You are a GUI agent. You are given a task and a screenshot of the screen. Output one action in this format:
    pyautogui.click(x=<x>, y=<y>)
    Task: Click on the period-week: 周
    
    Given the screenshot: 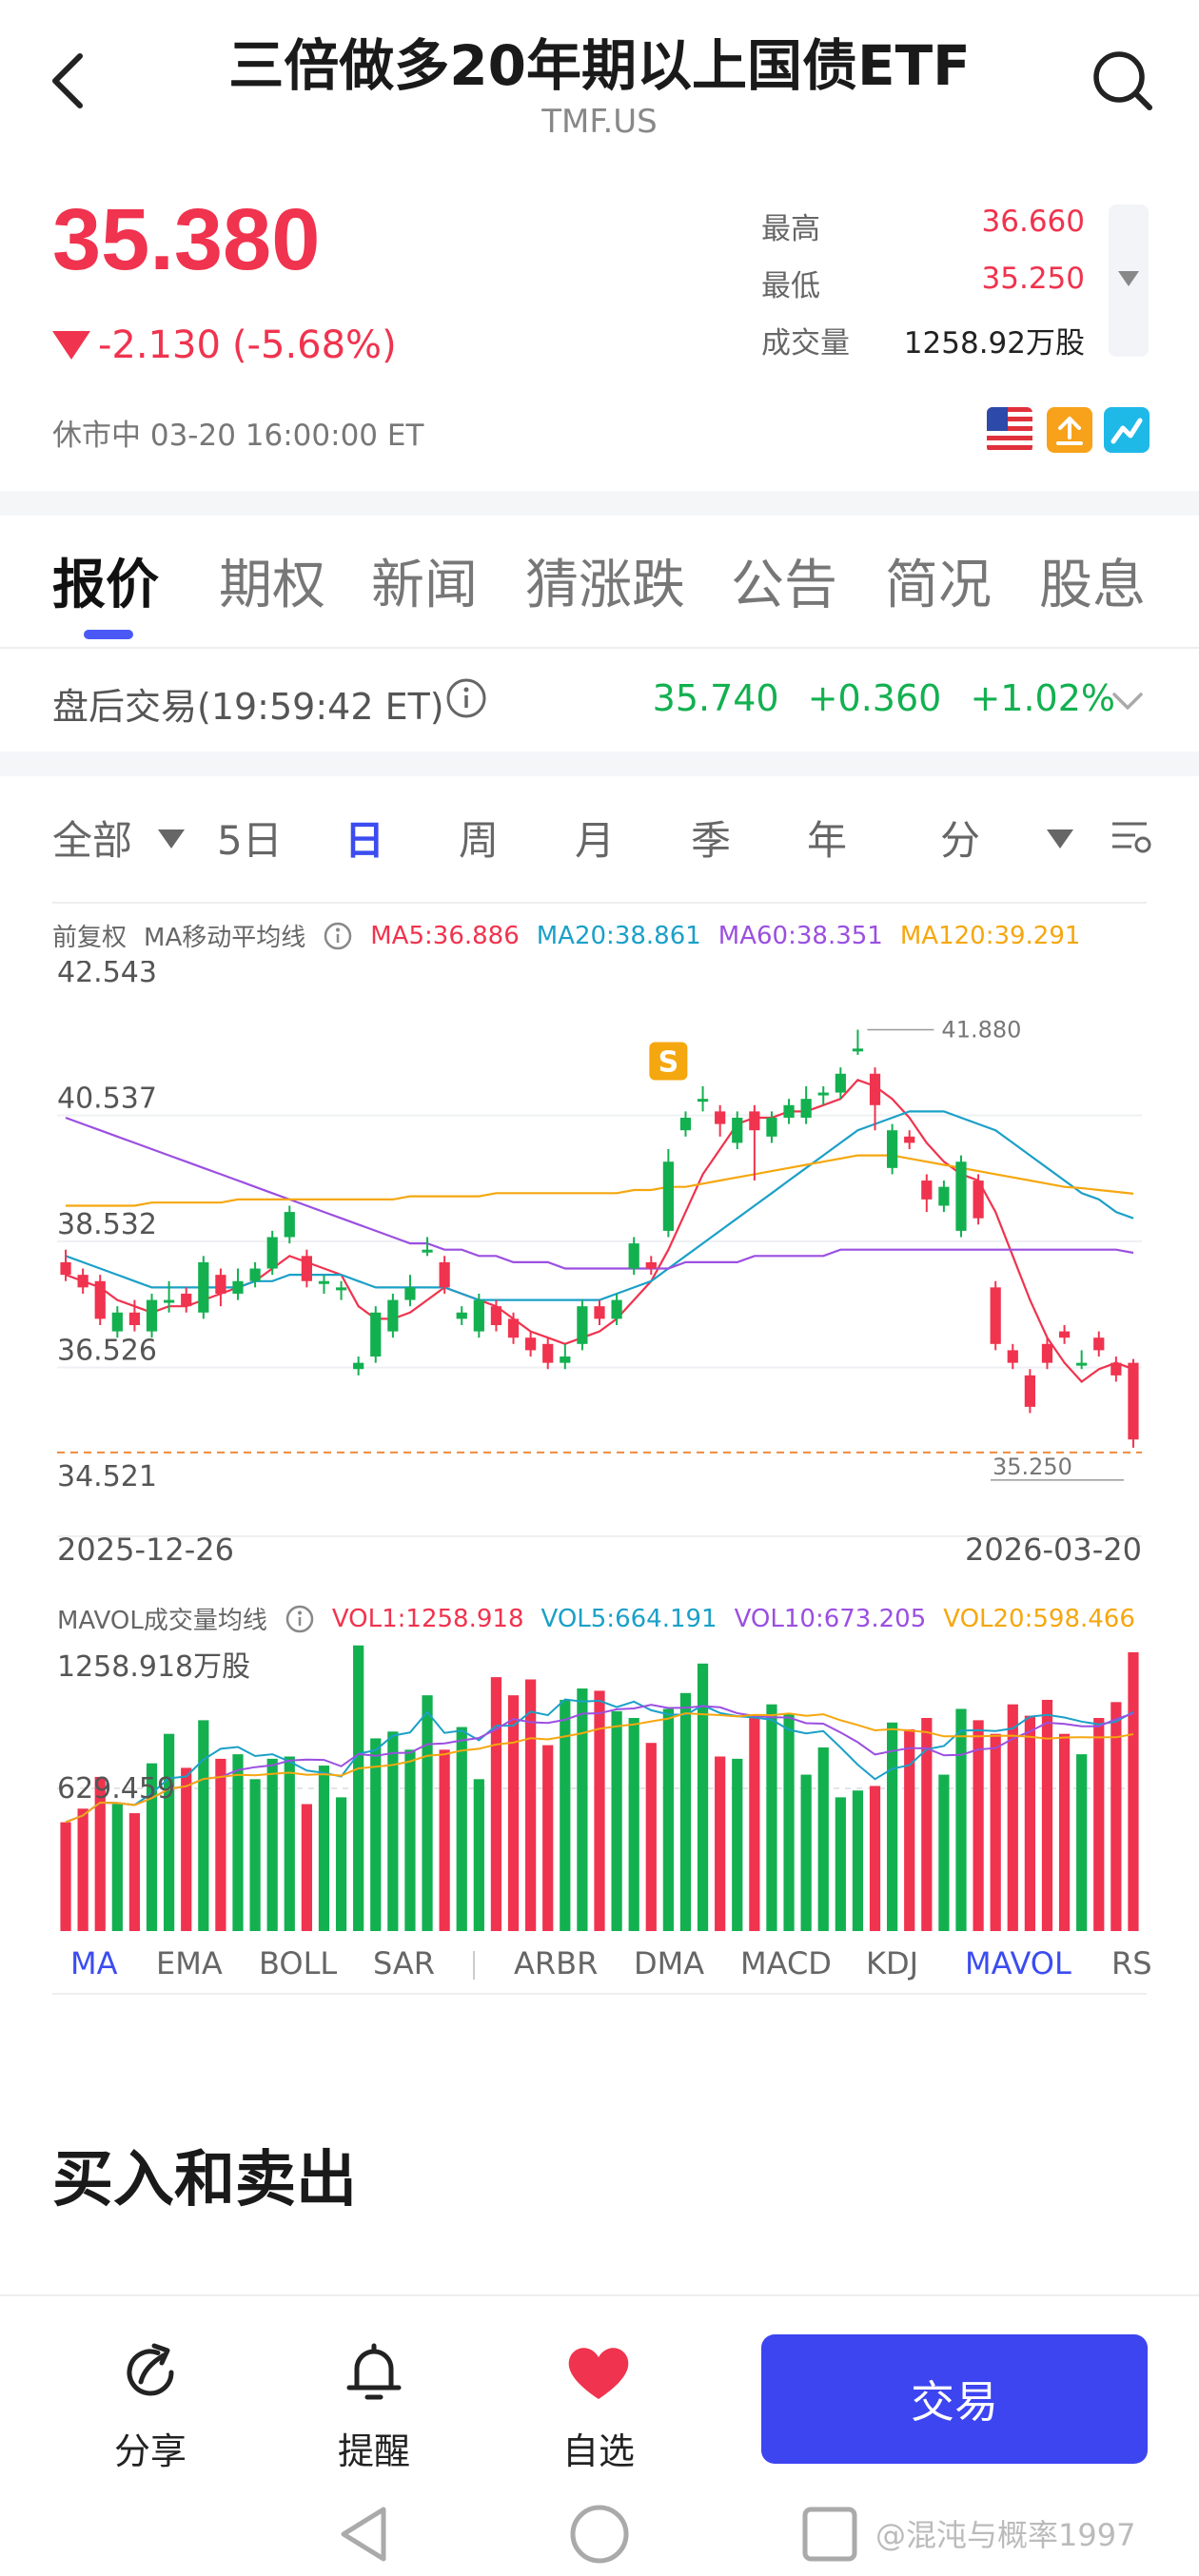 What is the action you would take?
    pyautogui.click(x=479, y=840)
    